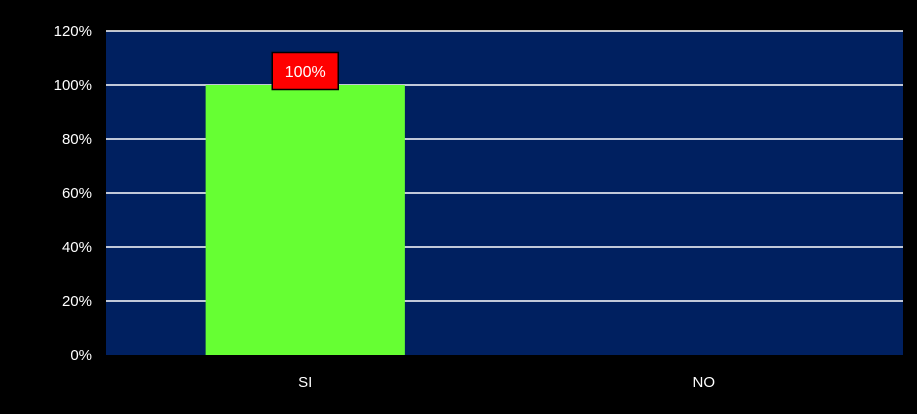 Image resolution: width=917 pixels, height=414 pixels. What do you see at coordinates (73, 31) in the screenshot?
I see `y-tick-label: 120%` at bounding box center [73, 31].